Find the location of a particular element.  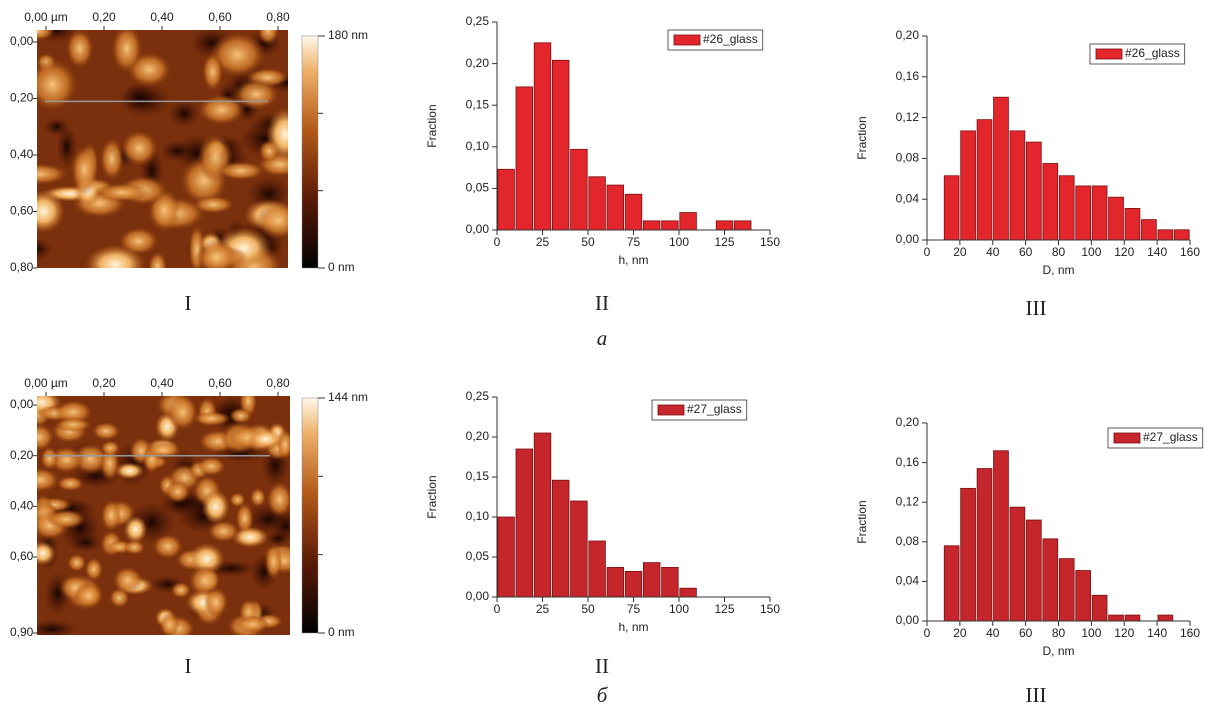

y-tick-label: 0,05 is located at coordinates (478, 556).